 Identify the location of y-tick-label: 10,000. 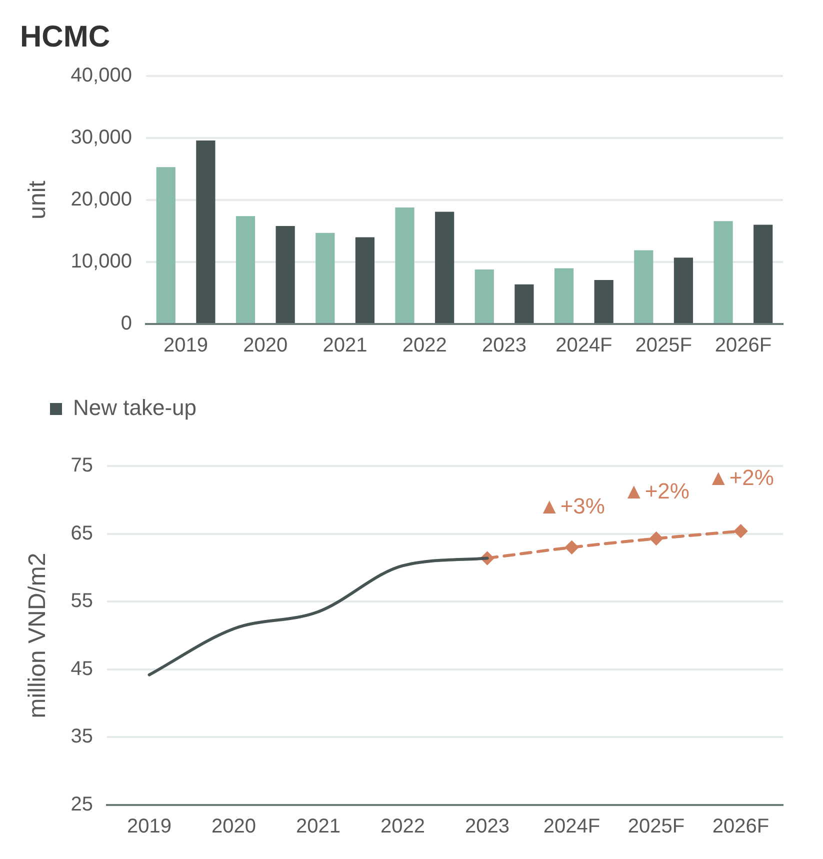
(101, 261).